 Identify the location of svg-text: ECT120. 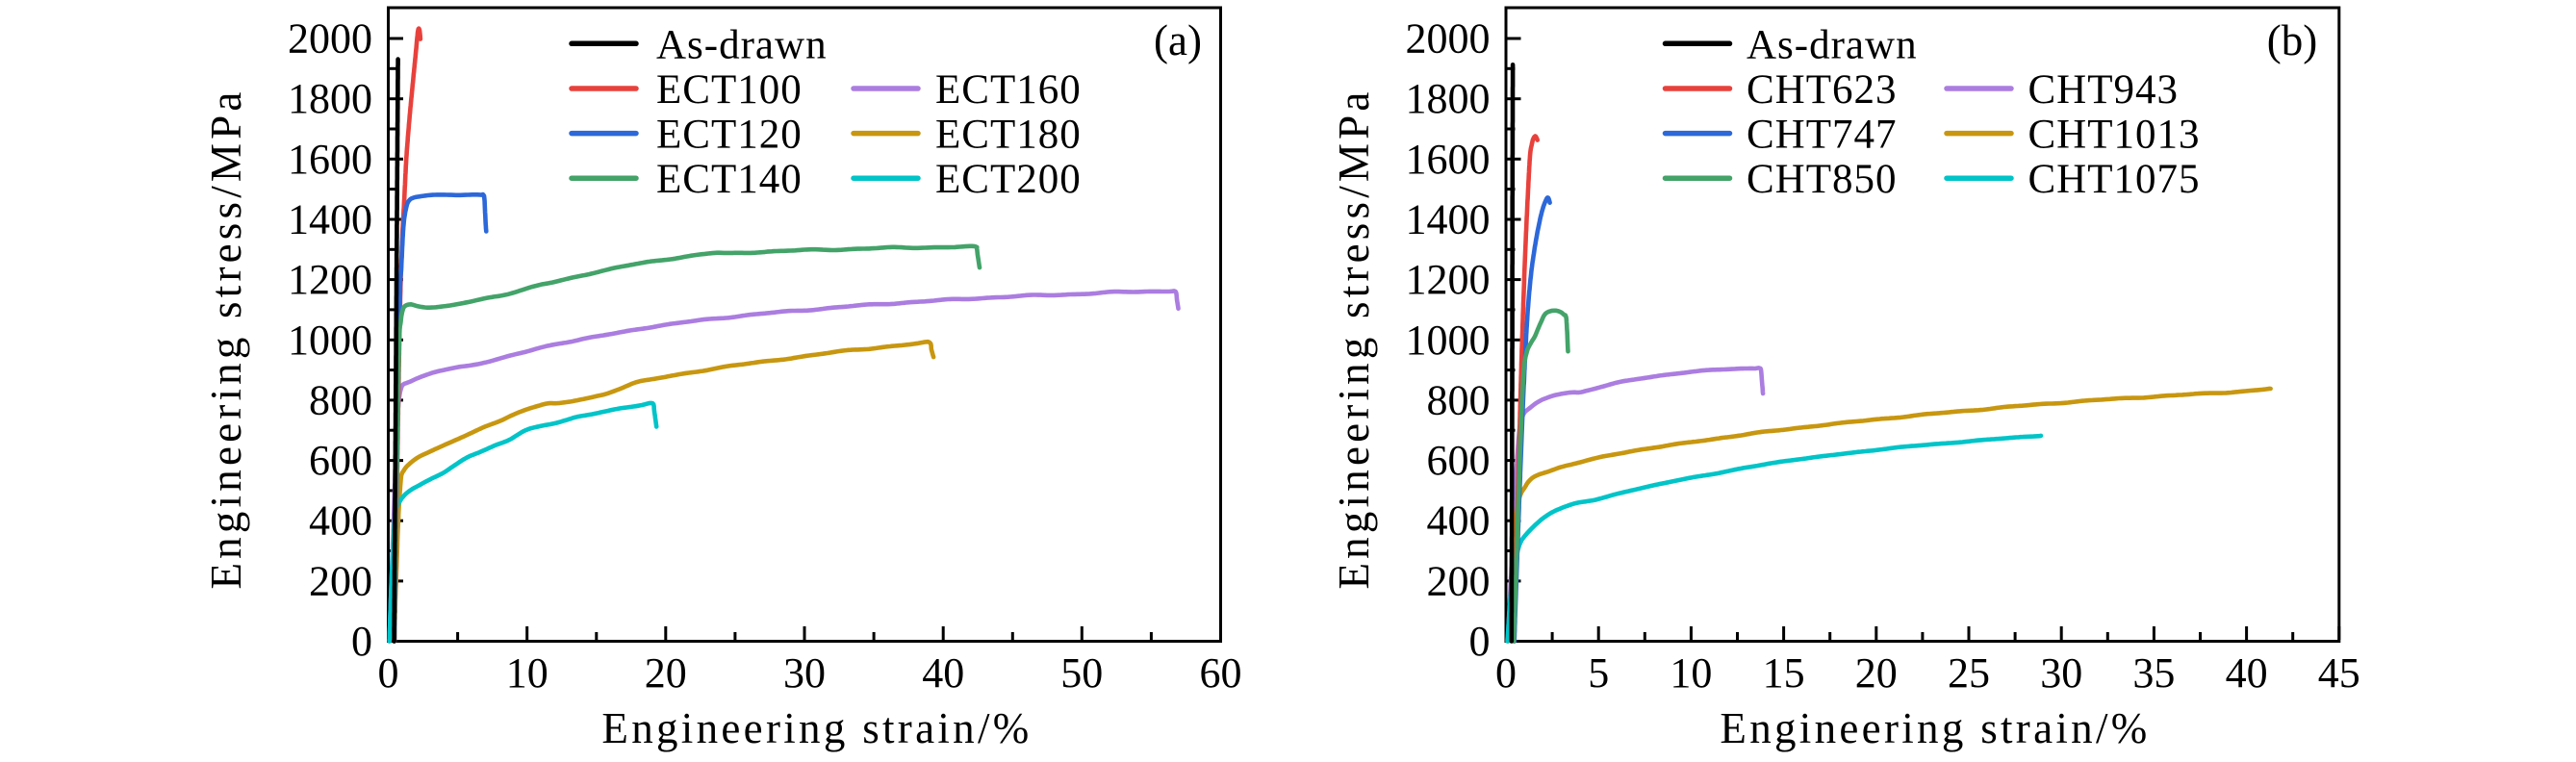
(729, 135).